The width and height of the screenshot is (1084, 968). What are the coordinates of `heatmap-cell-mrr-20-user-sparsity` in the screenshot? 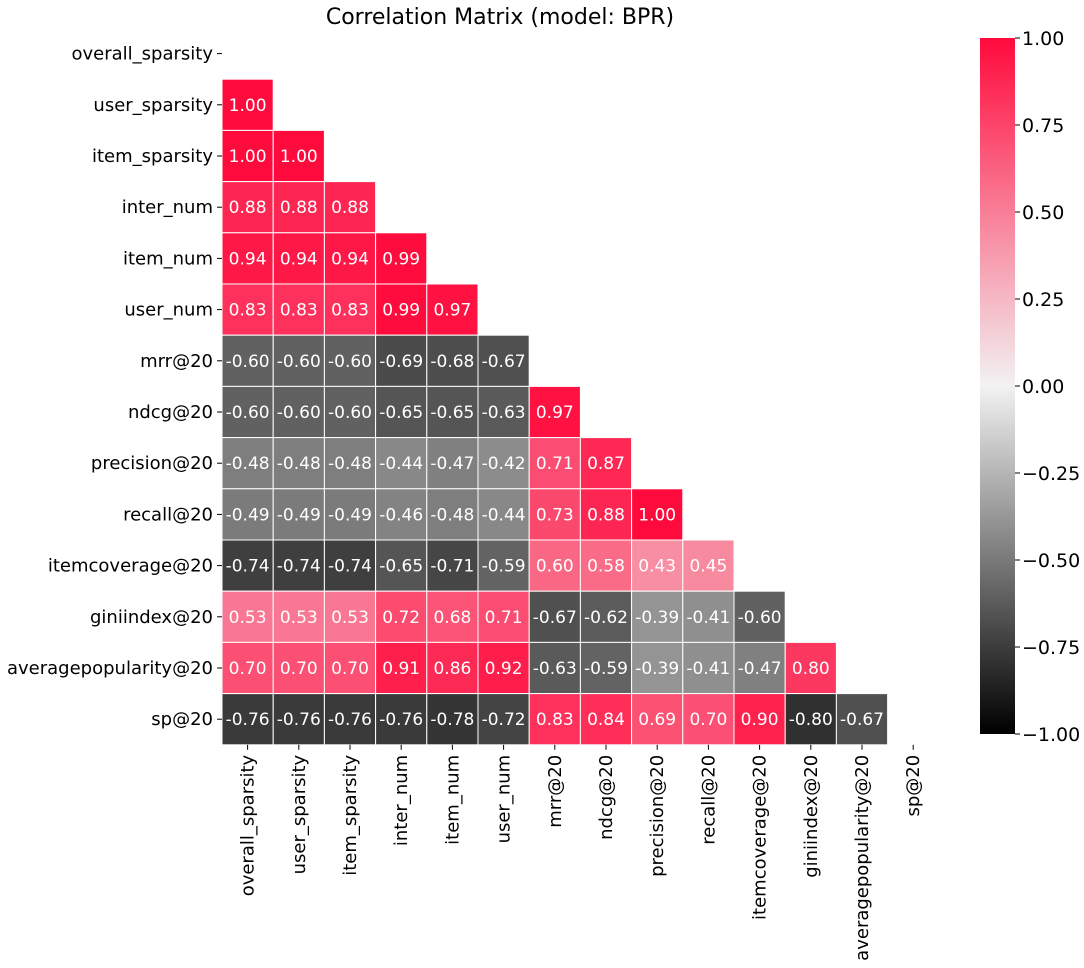 It's located at (298, 360).